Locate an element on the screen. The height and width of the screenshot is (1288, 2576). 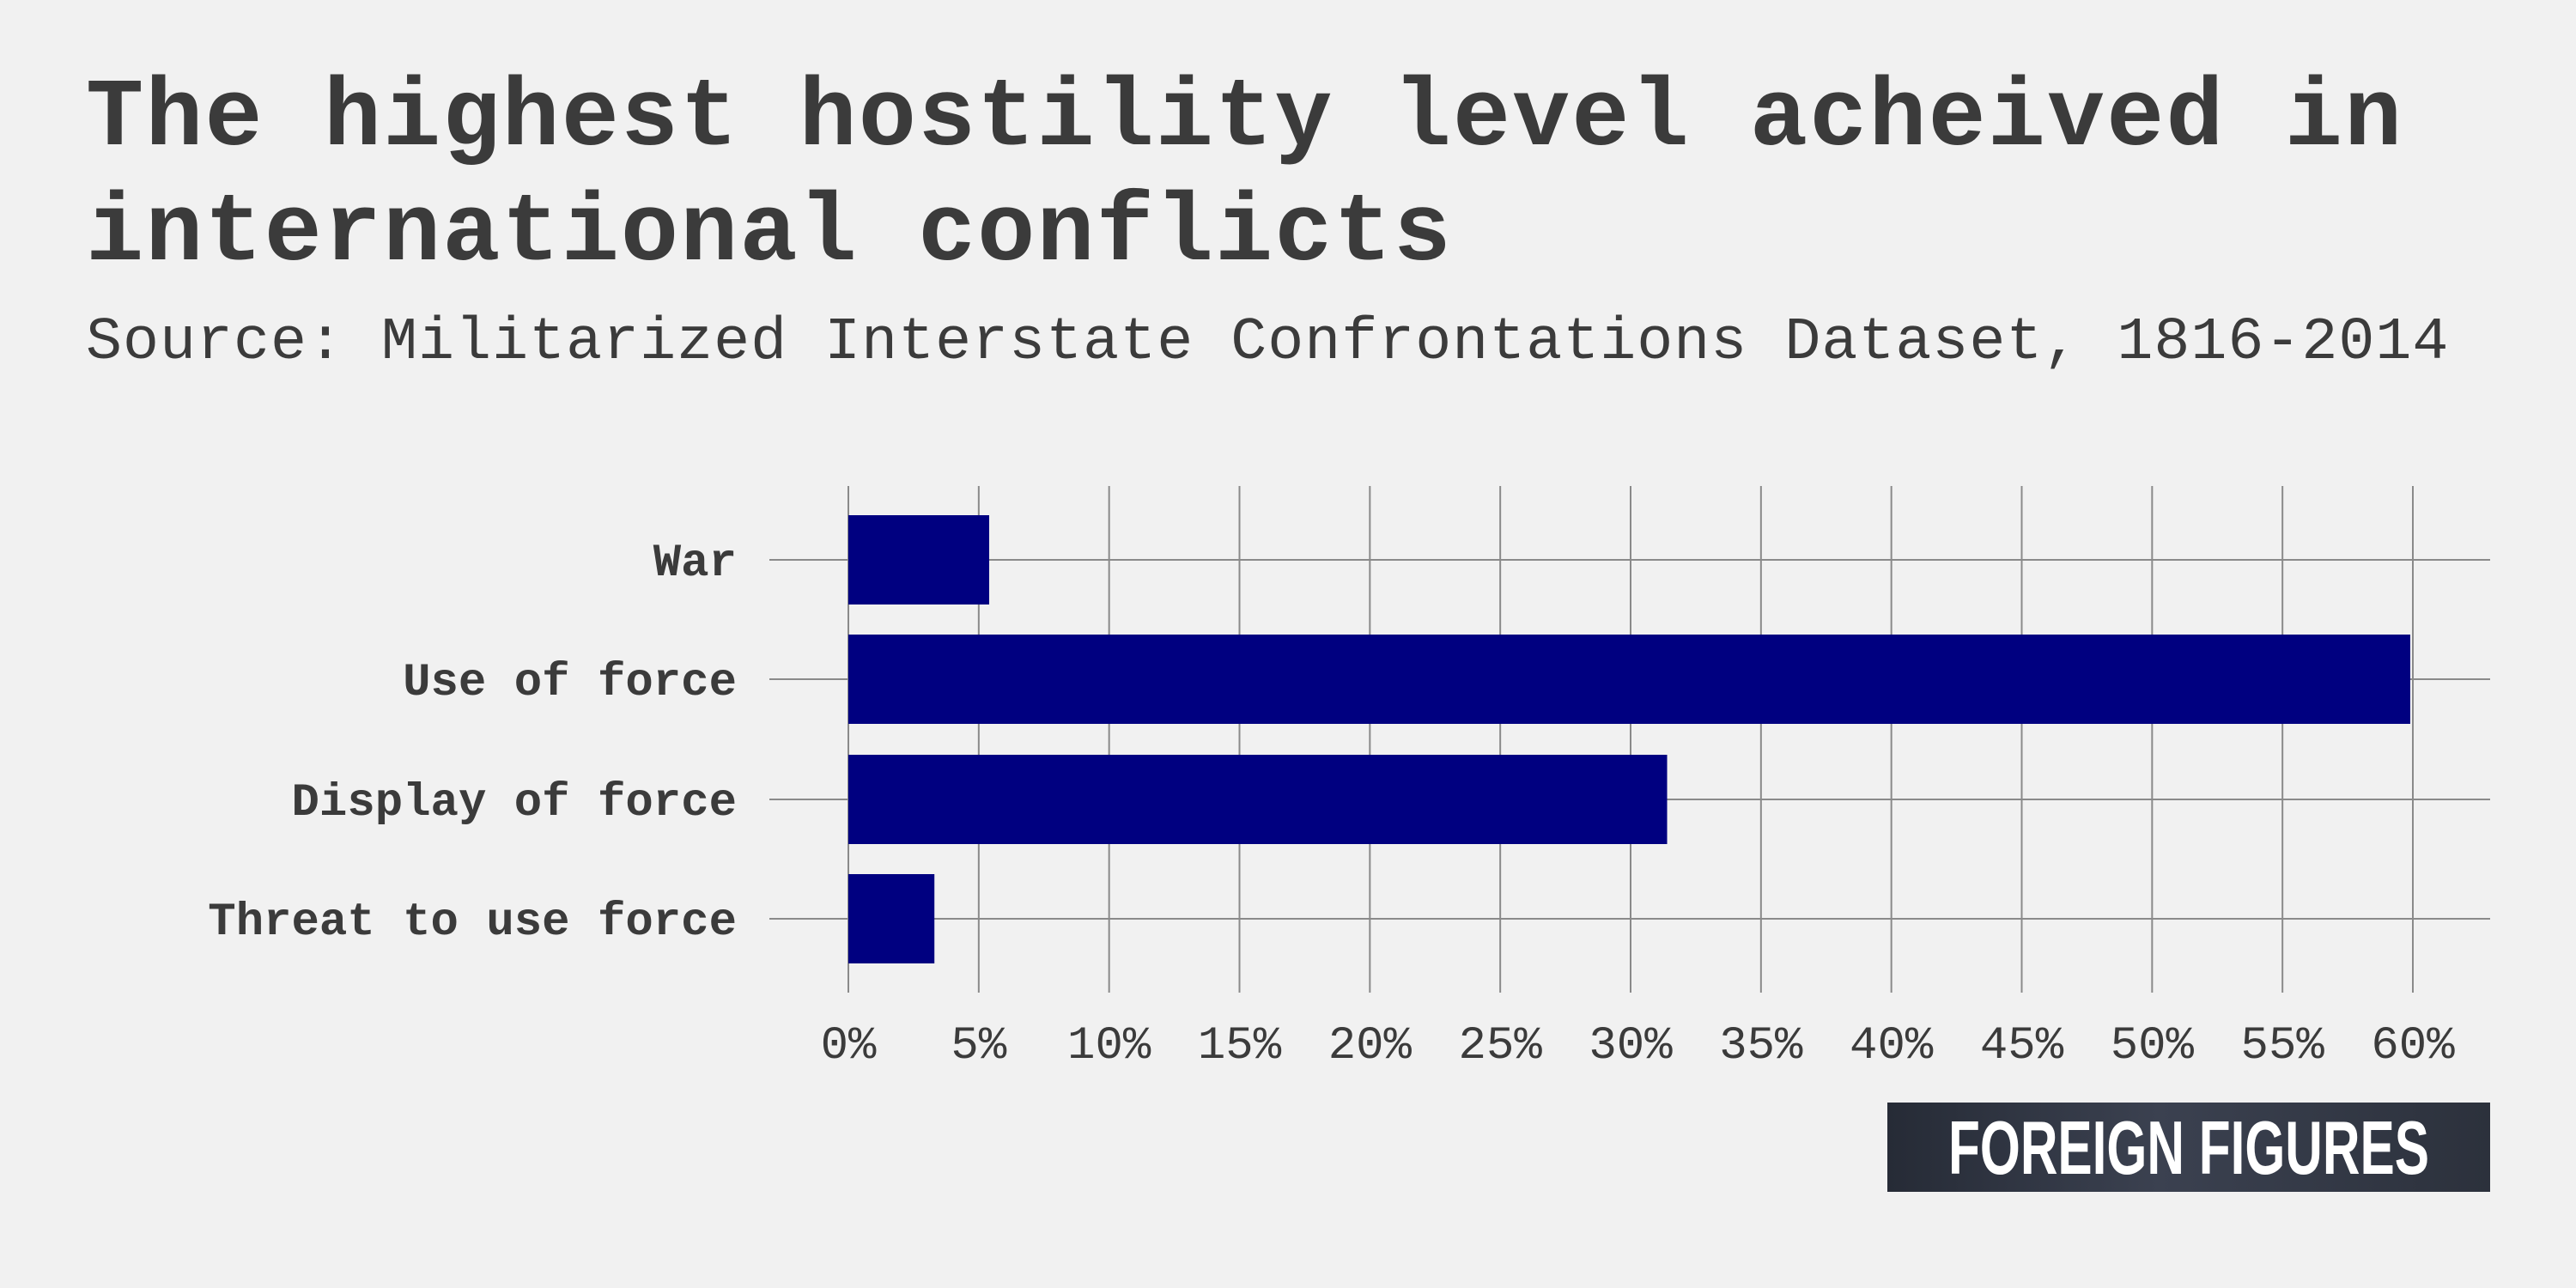
tick-label-12: 60% is located at coordinates (2413, 1046).